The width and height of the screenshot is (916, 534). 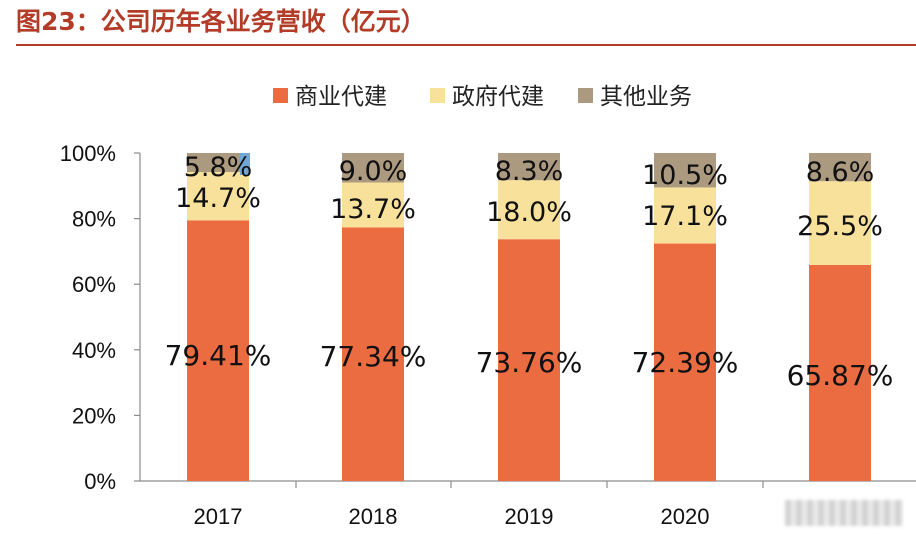 I want to click on x-tick-label: 2017, so click(x=218, y=516).